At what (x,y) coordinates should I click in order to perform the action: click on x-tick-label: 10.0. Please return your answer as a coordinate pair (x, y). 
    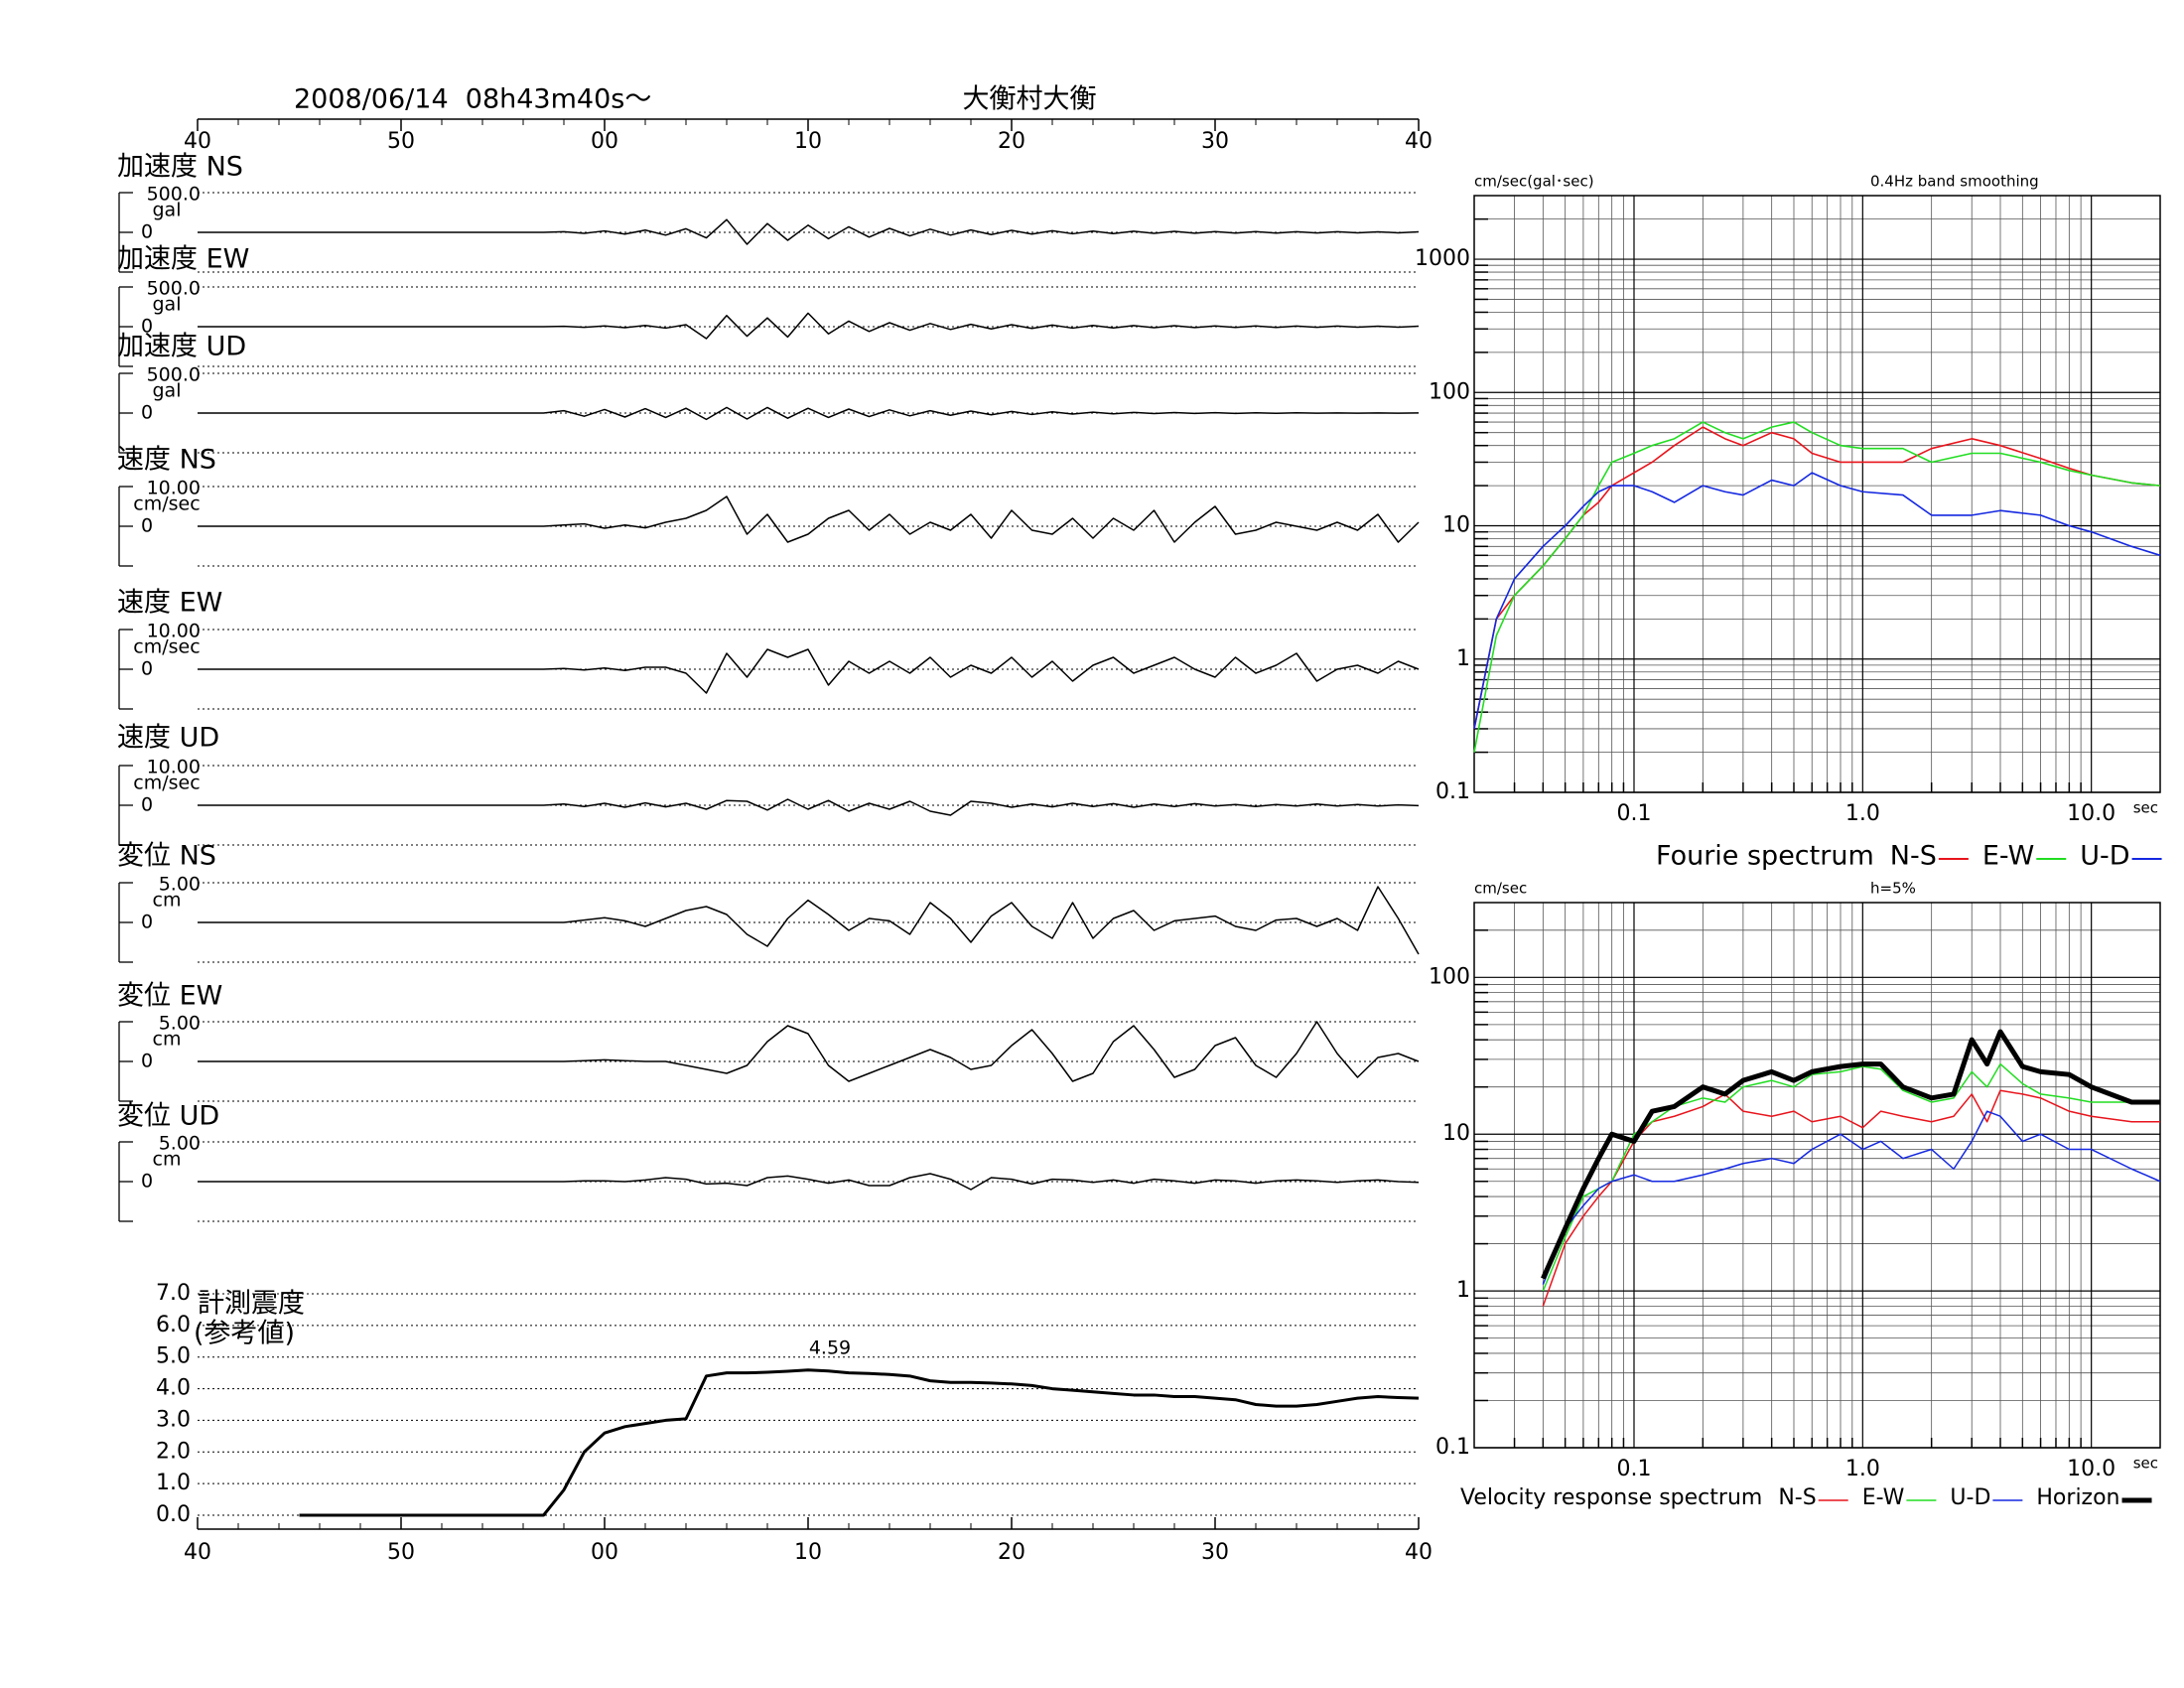
    Looking at the image, I should click on (2091, 813).